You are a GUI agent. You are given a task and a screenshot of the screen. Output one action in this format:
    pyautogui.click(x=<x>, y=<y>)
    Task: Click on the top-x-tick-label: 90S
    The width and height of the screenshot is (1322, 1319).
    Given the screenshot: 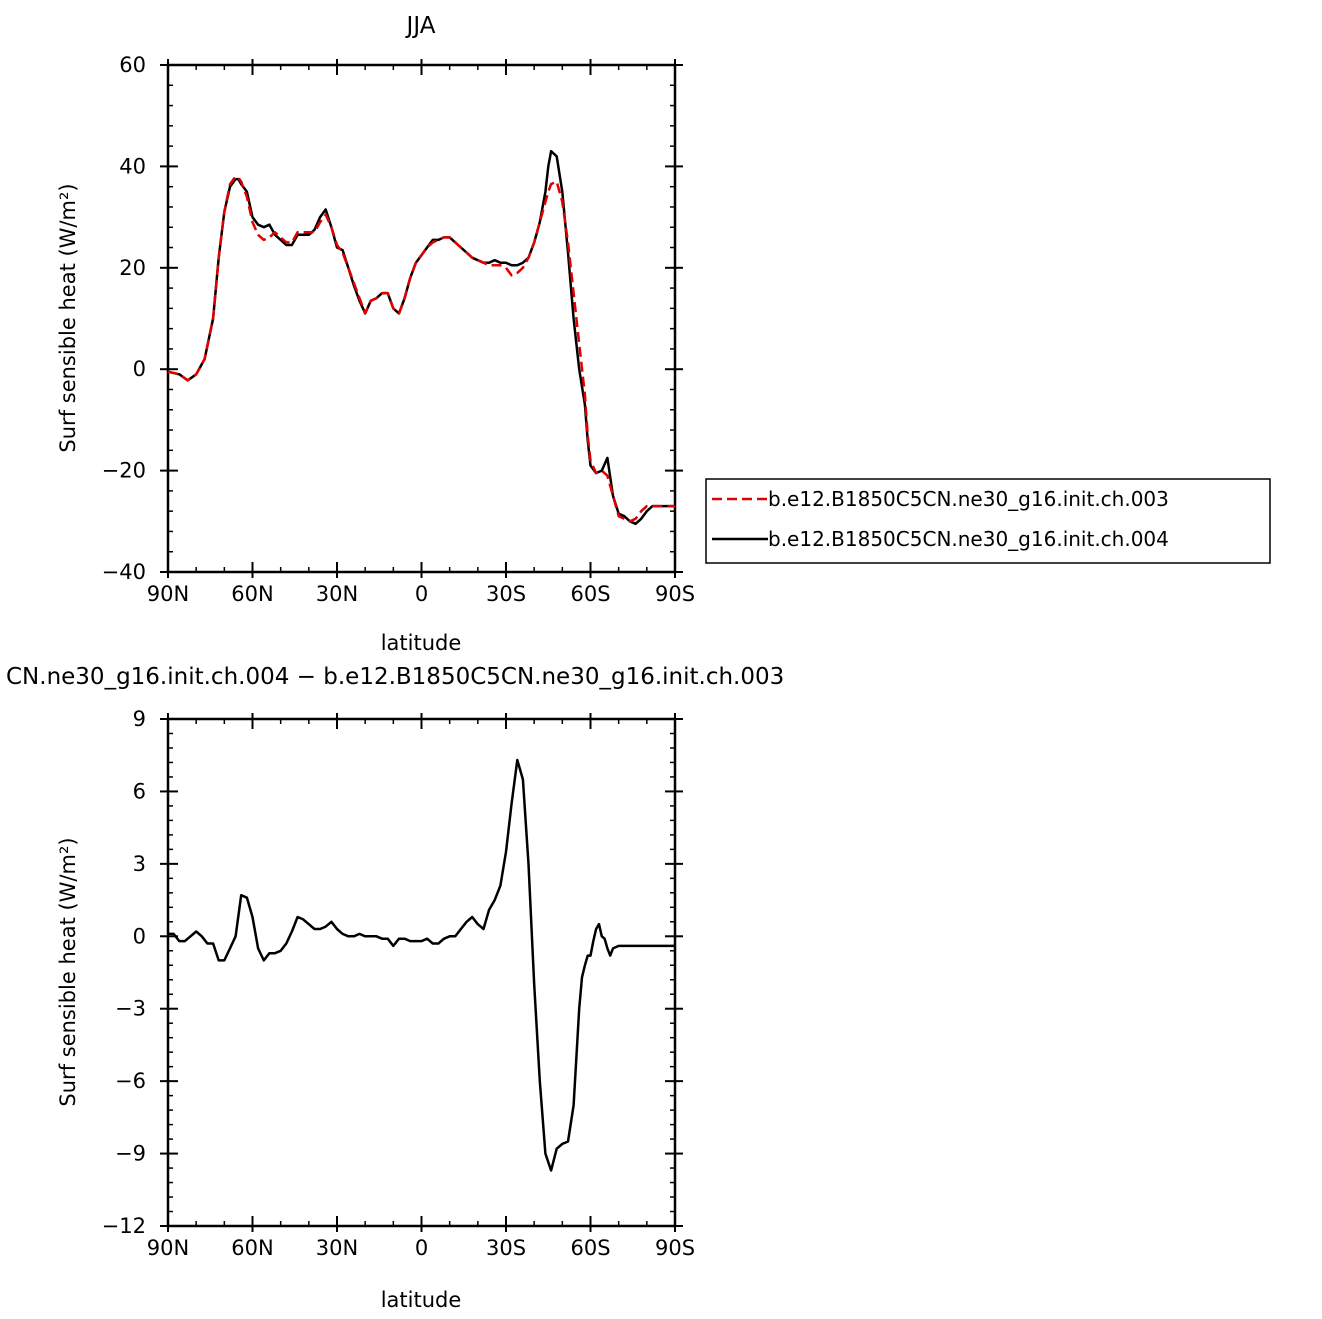 What is the action you would take?
    pyautogui.click(x=675, y=594)
    